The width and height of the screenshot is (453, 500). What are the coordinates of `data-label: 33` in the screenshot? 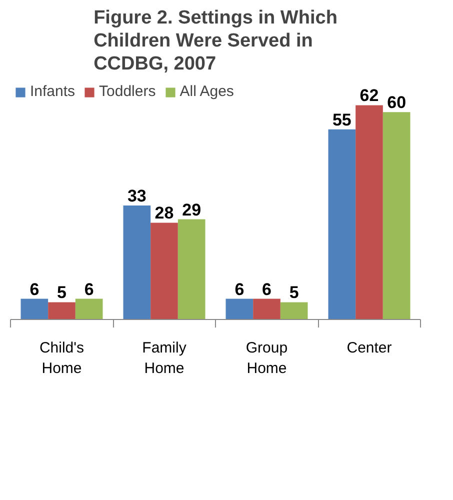 It's located at (136, 196).